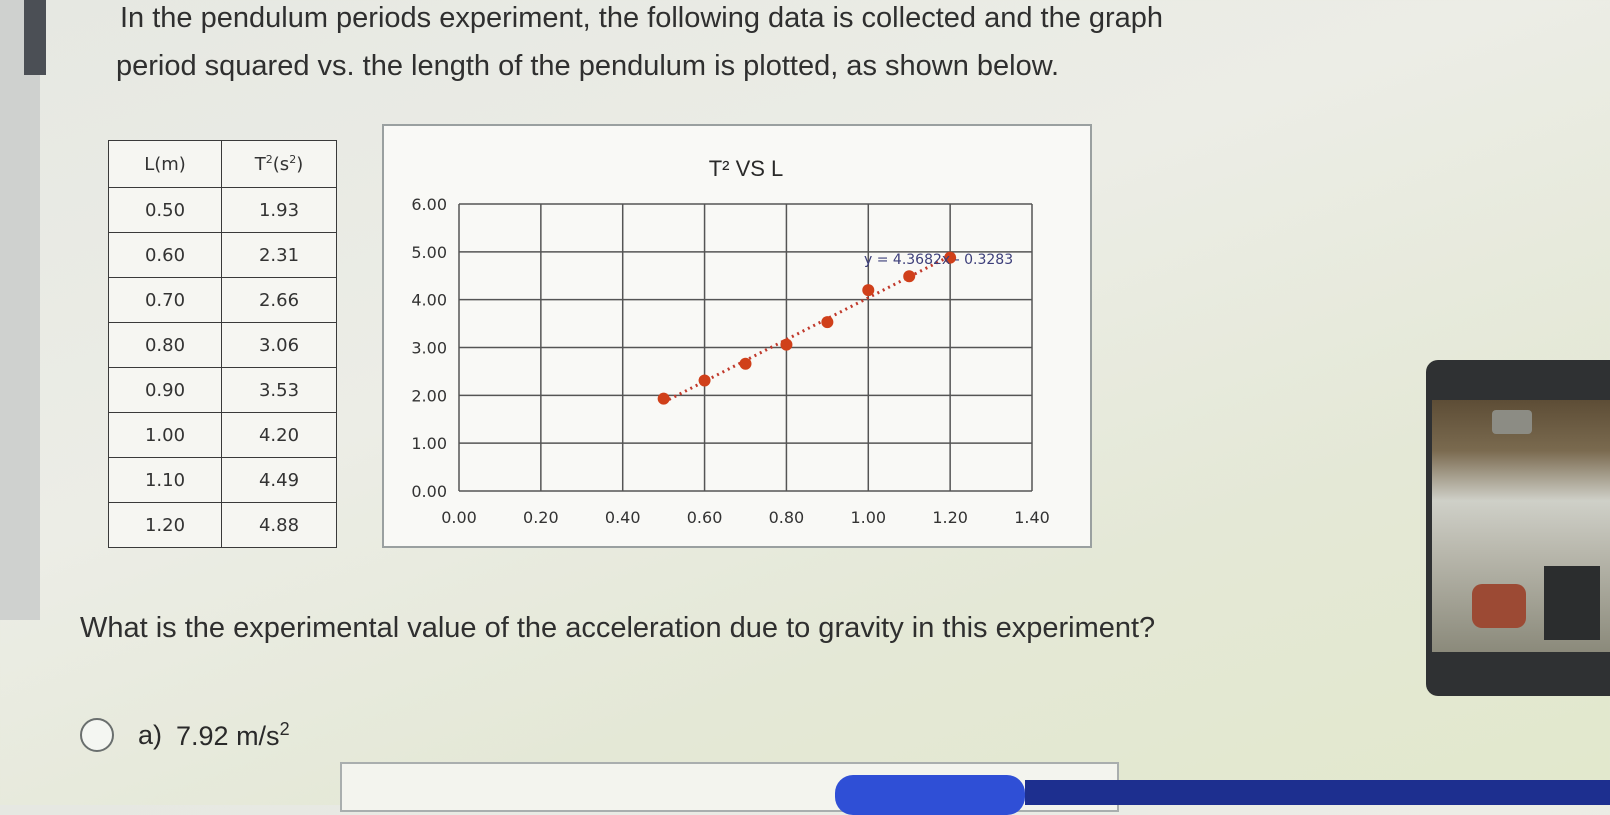 Image resolution: width=1610 pixels, height=815 pixels. What do you see at coordinates (1032, 517) in the screenshot?
I see `x-tick-label: 1.40` at bounding box center [1032, 517].